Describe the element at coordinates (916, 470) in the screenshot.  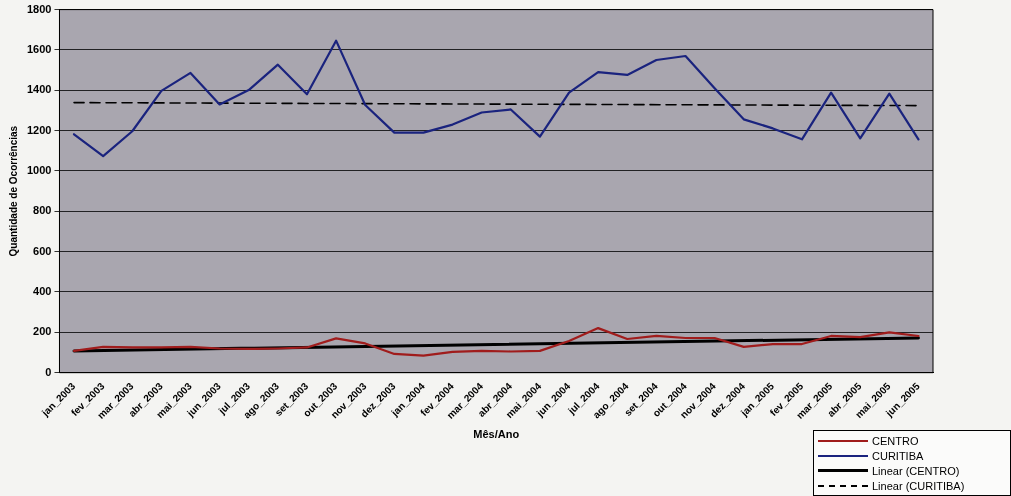
I see `legend-label: Linear (CENTRO)` at that location.